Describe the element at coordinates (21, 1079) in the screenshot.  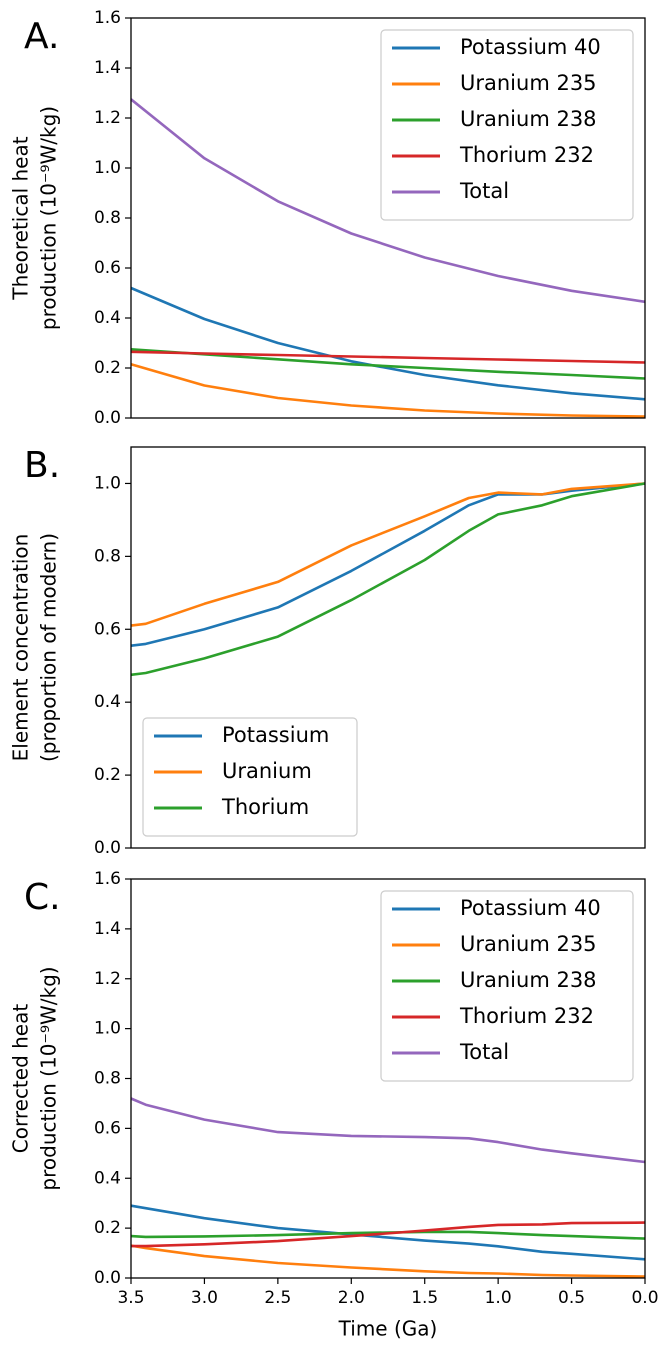
I see `y-axis-label: Corrected heat` at that location.